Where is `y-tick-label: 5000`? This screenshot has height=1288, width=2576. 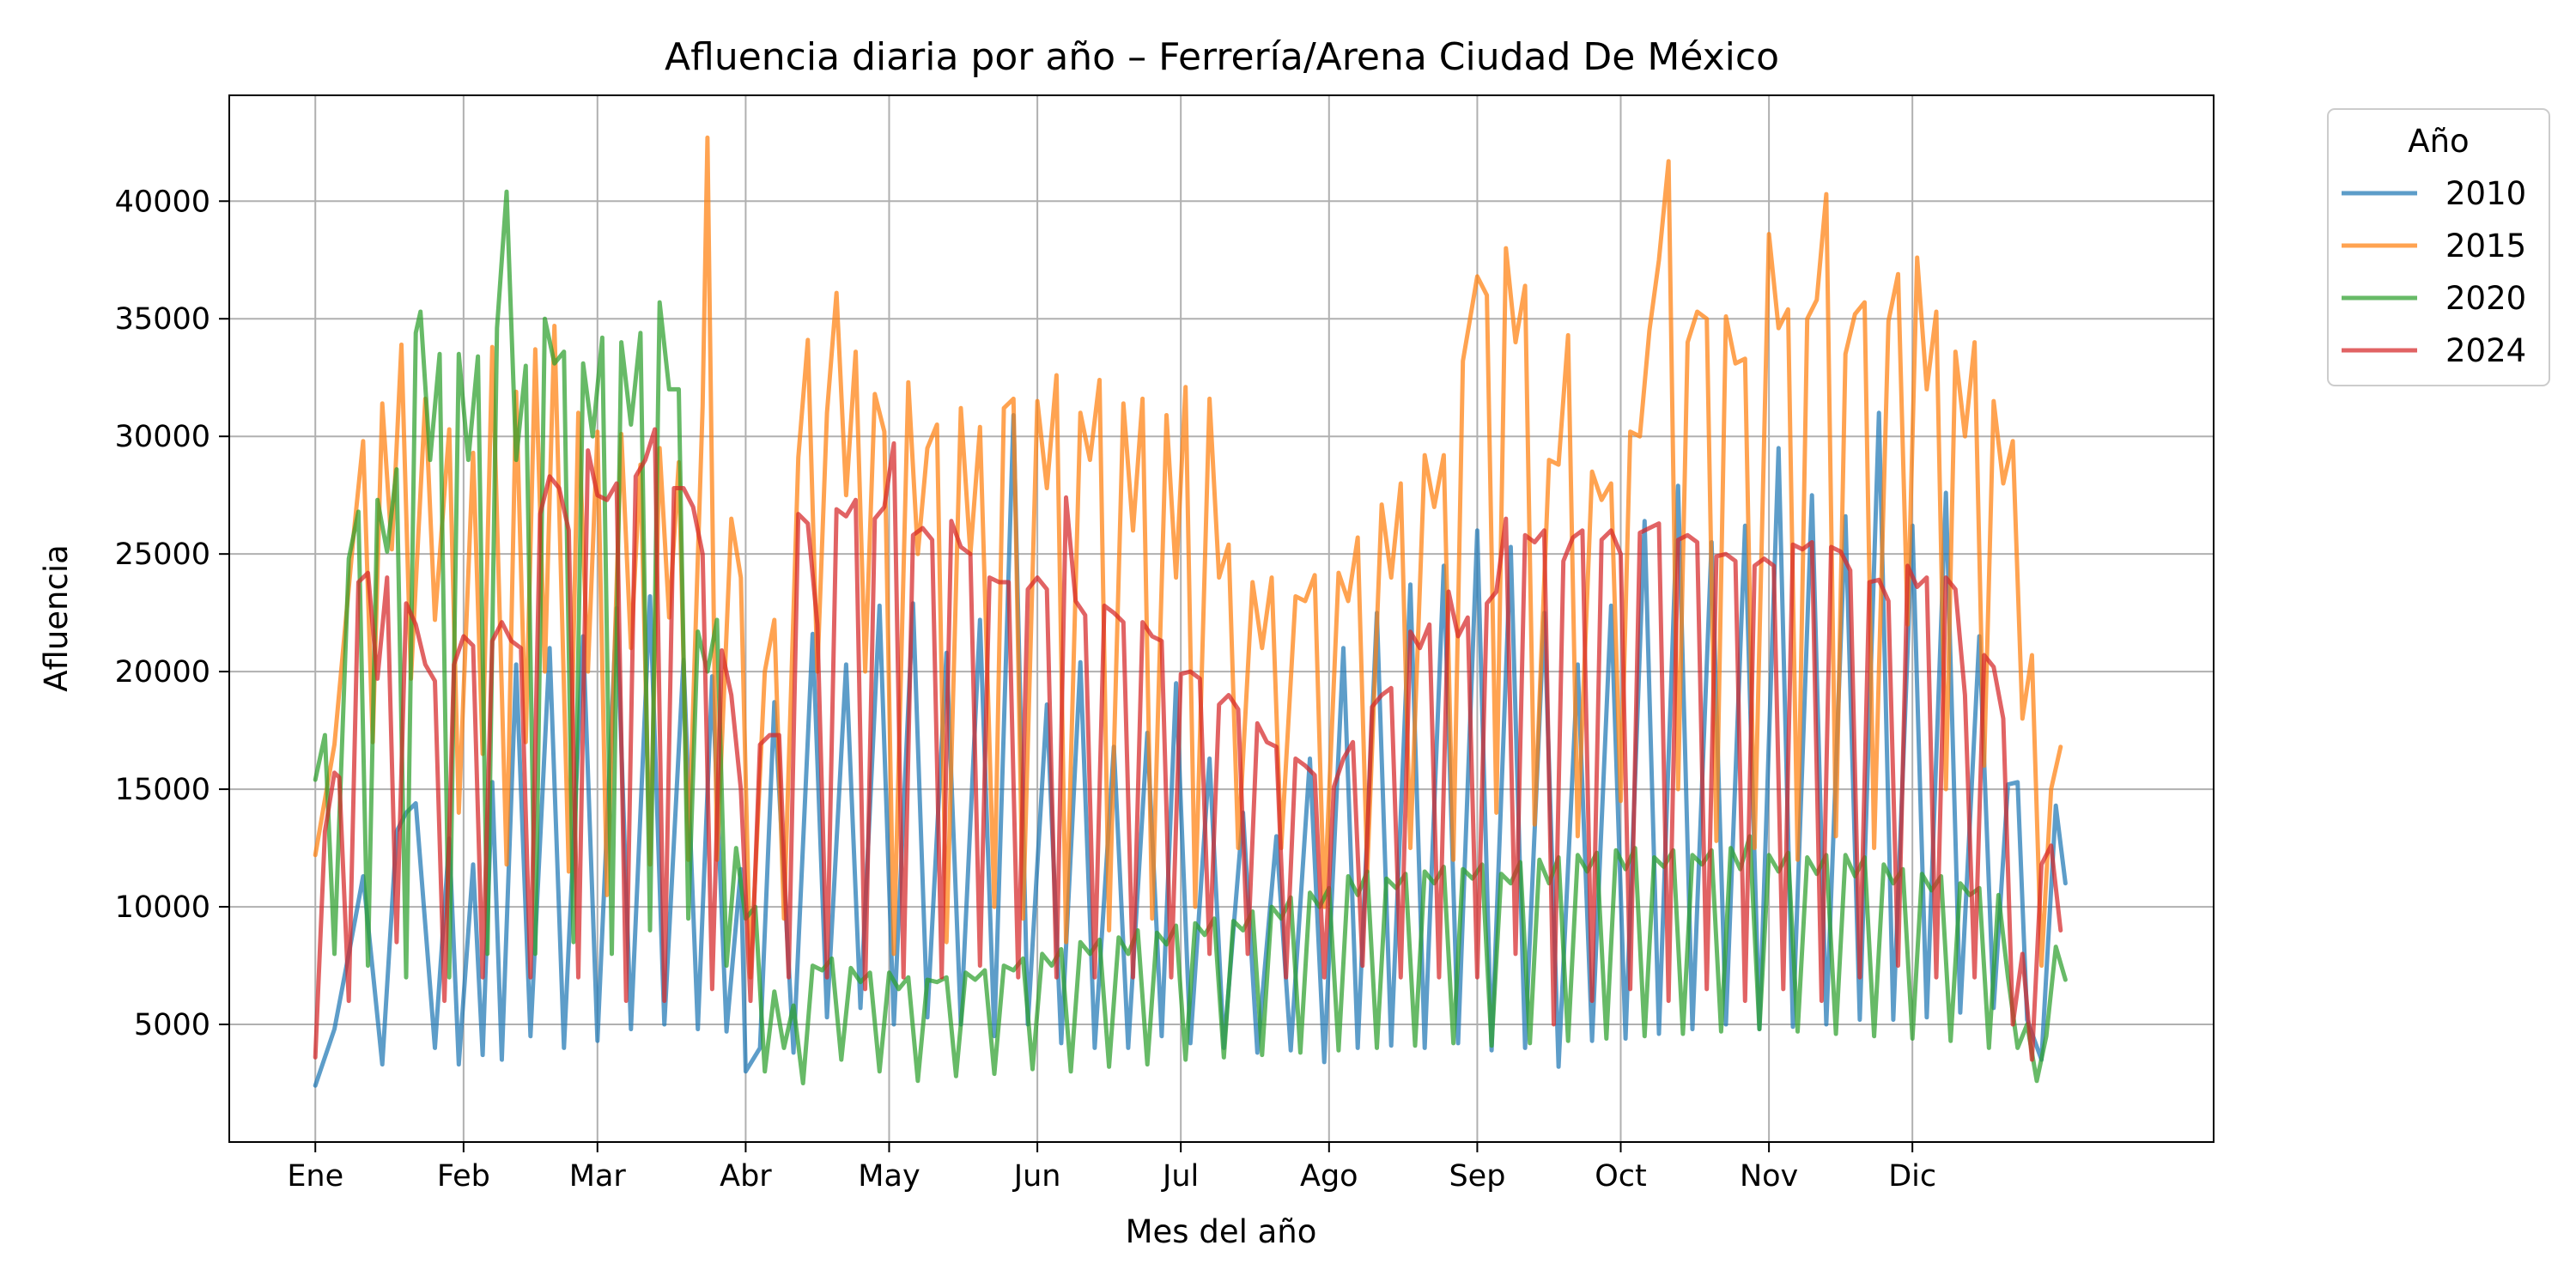 y-tick-label: 5000 is located at coordinates (172, 1025).